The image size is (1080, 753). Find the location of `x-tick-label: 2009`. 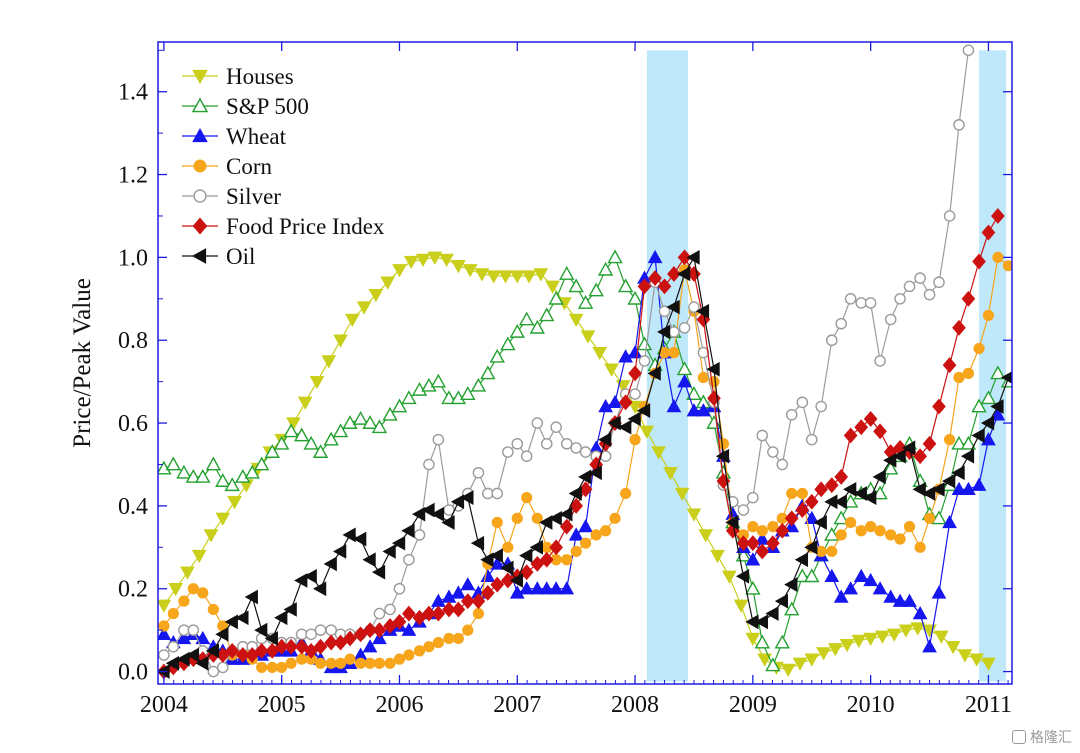

x-tick-label: 2009 is located at coordinates (753, 705).